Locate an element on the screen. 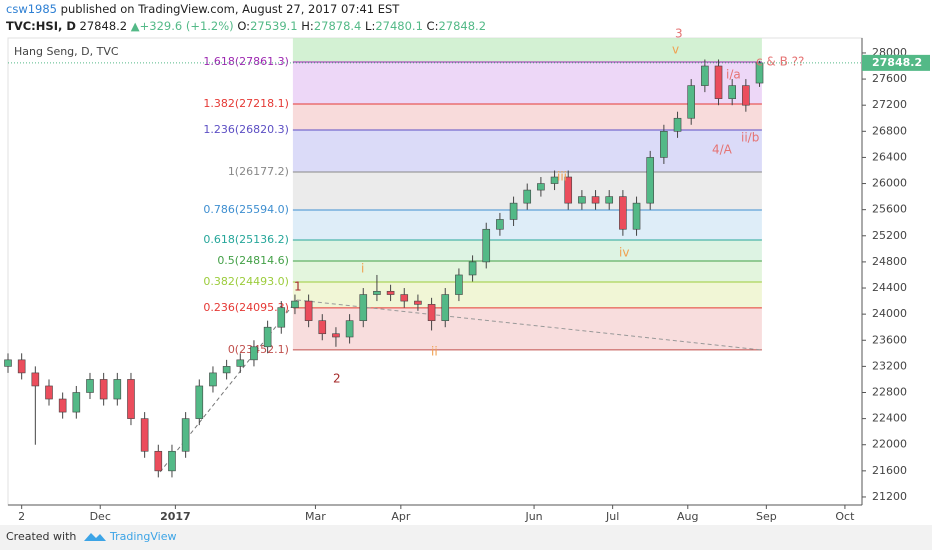 The width and height of the screenshot is (932, 550). y-tick-label: 27200 is located at coordinates (889, 104).